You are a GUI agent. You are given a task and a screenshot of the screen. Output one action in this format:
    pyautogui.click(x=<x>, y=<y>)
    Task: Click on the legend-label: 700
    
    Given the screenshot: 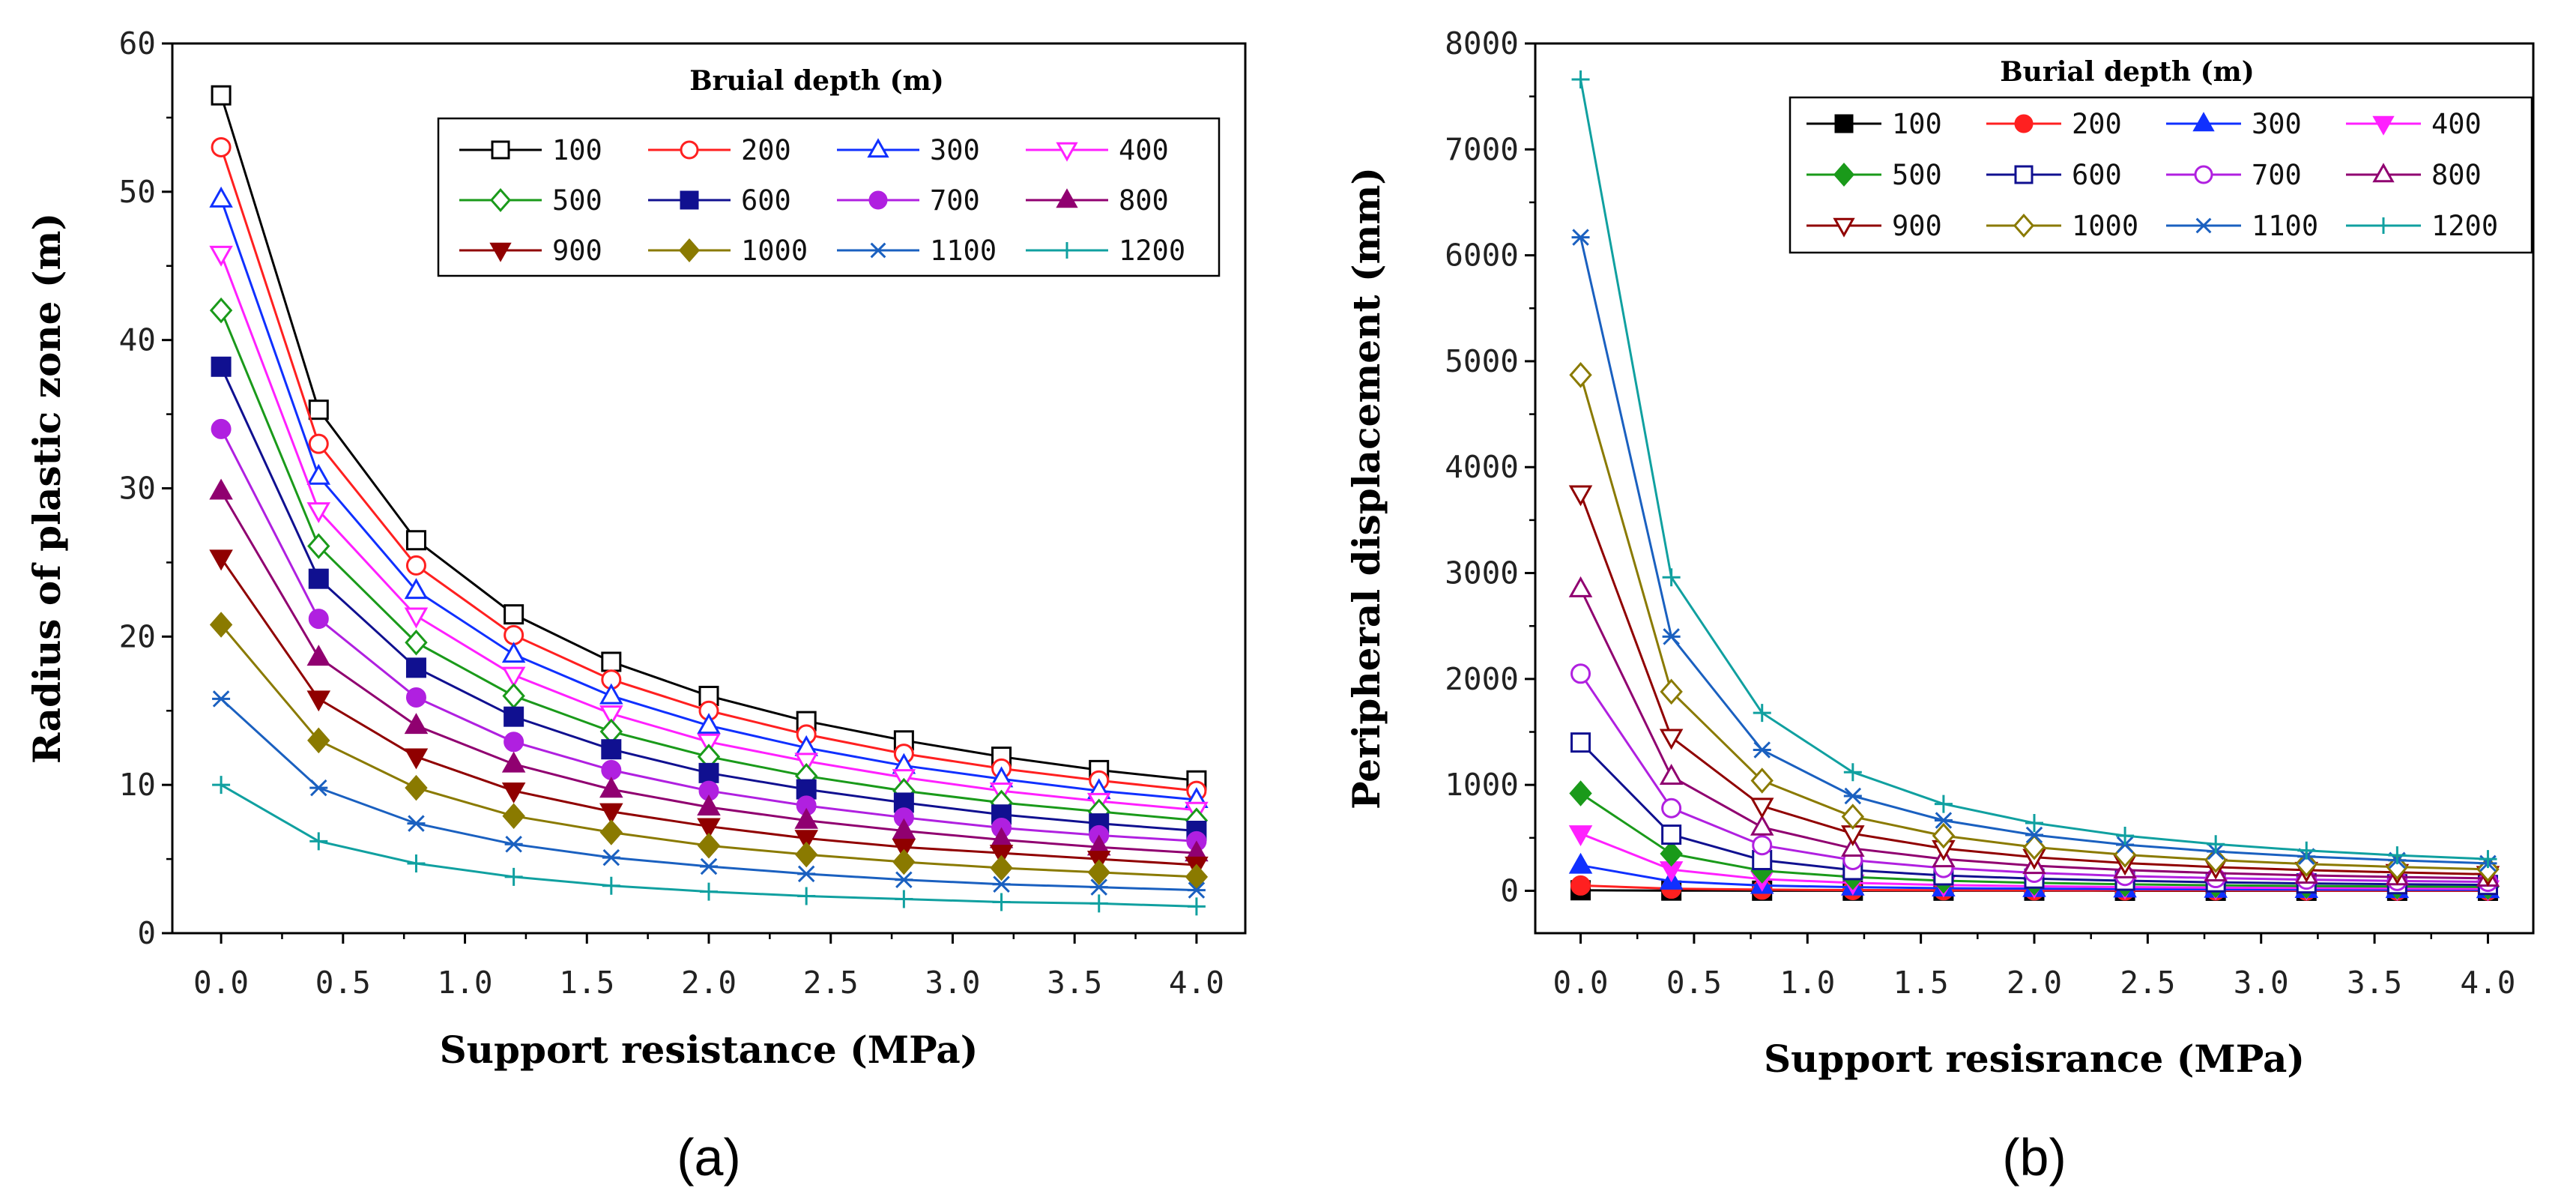 What is the action you would take?
    pyautogui.click(x=2277, y=175)
    